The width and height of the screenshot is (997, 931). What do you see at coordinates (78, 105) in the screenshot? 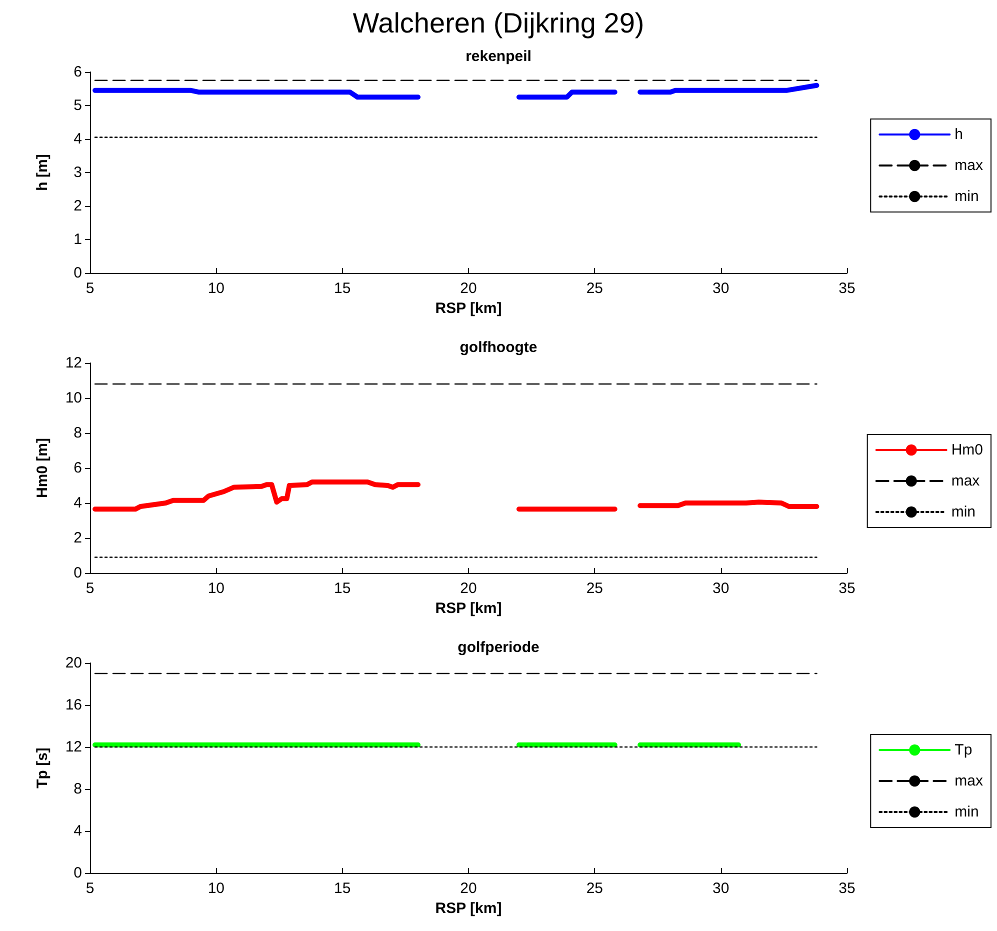
I see `y-tick-label: 5` at bounding box center [78, 105].